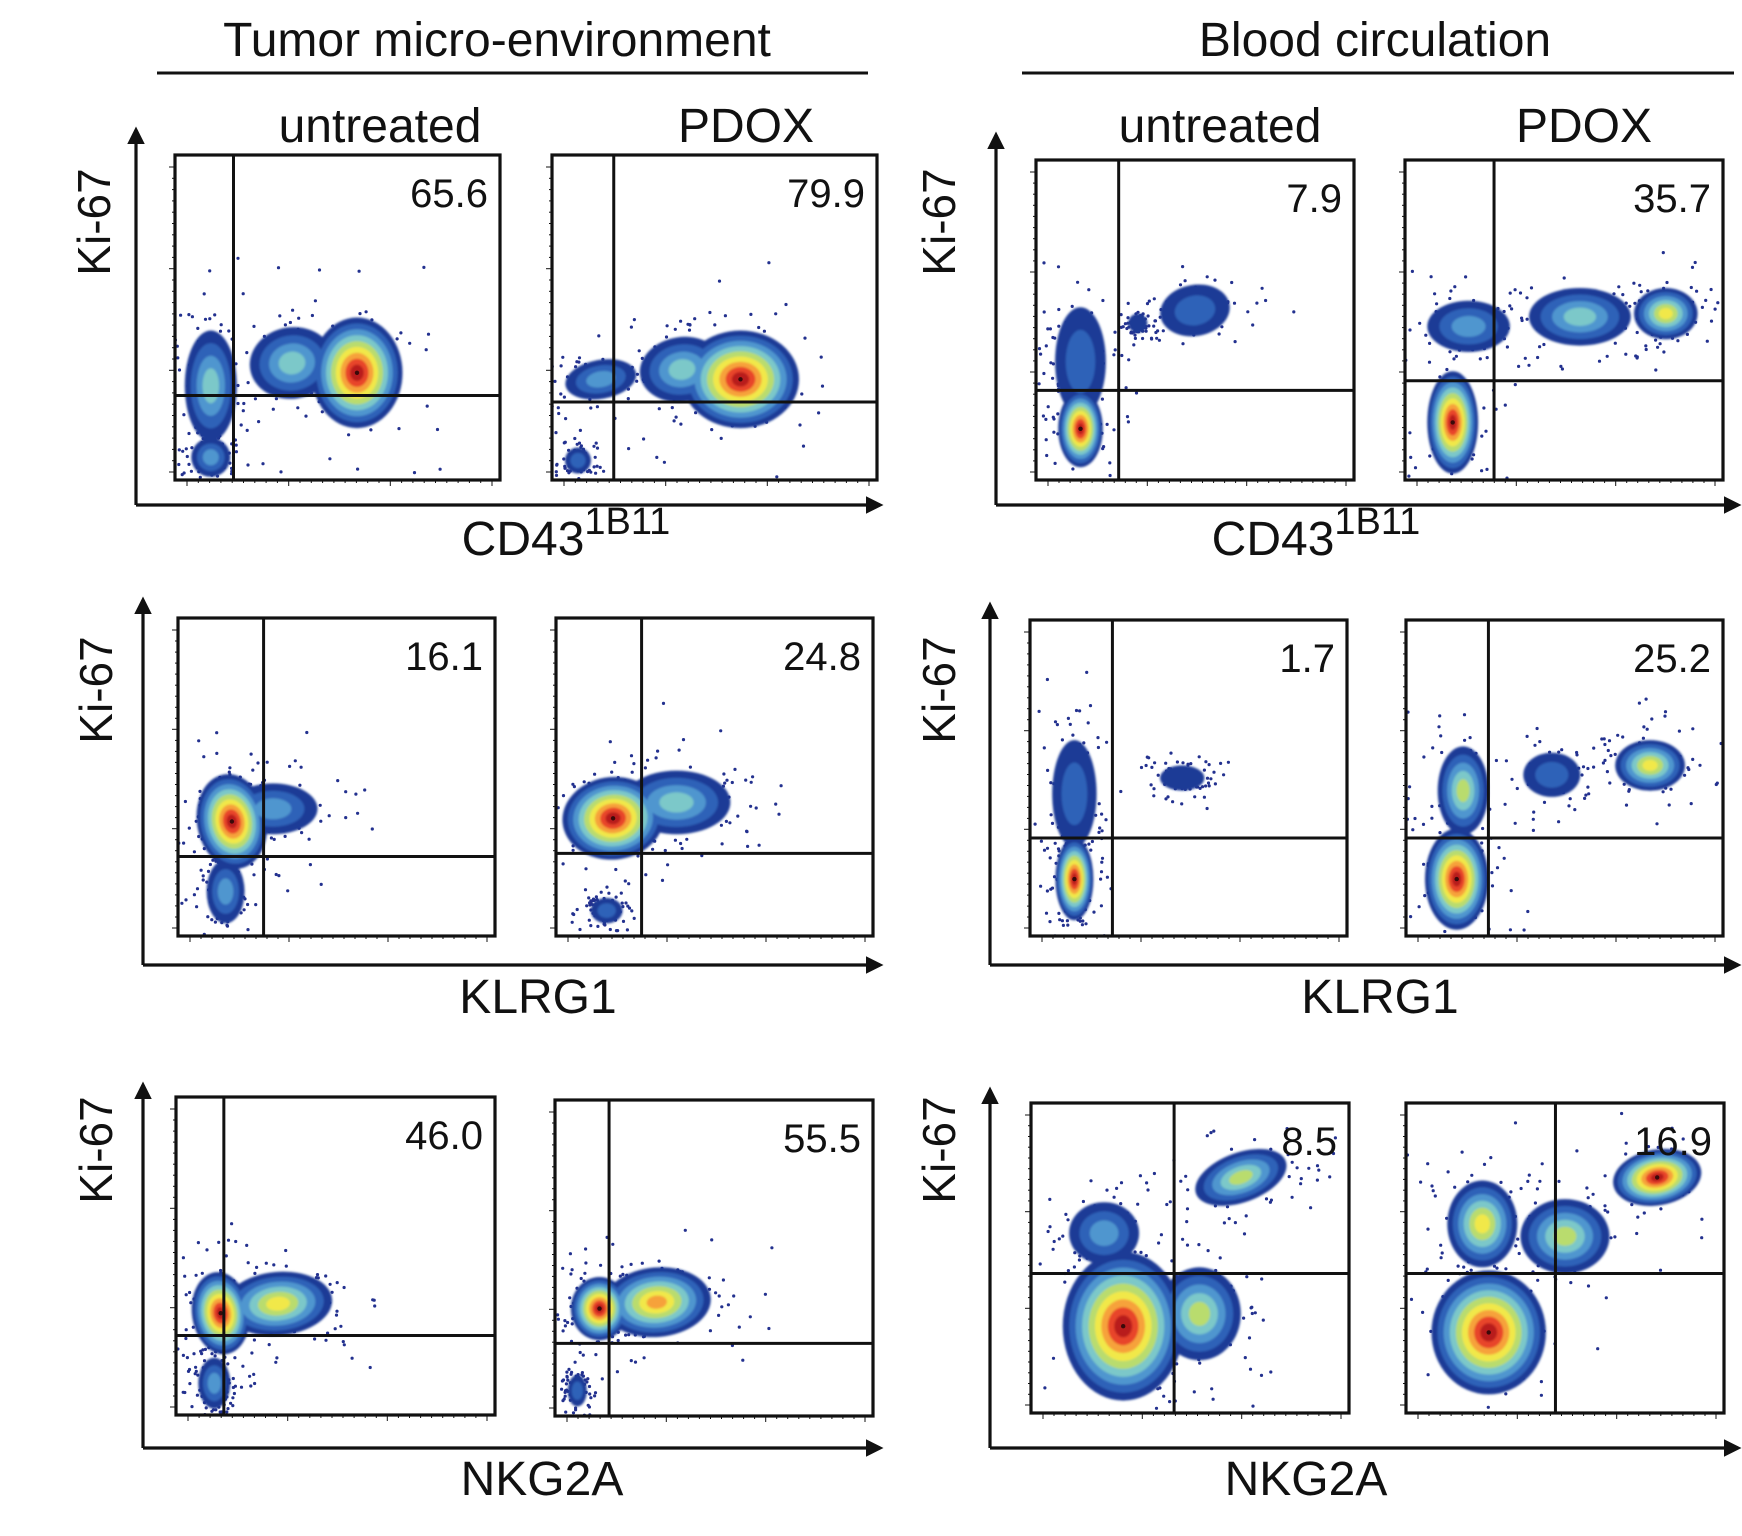  What do you see at coordinates (606, 910) in the screenshot?
I see `density-contour` at bounding box center [606, 910].